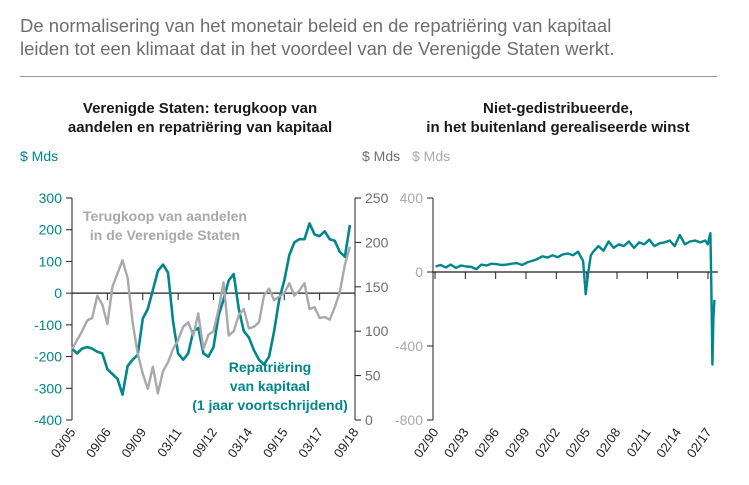  What do you see at coordinates (58, 293) in the screenshot?
I see `left-y-tick-label: 0` at bounding box center [58, 293].